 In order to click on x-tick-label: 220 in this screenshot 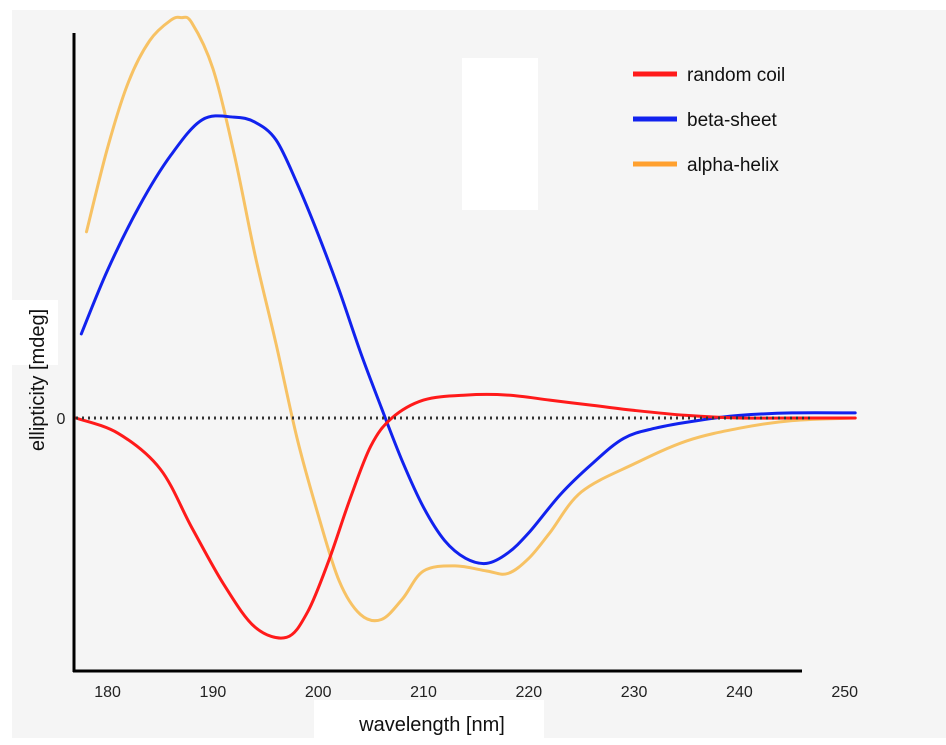, I will do `click(528, 692)`.